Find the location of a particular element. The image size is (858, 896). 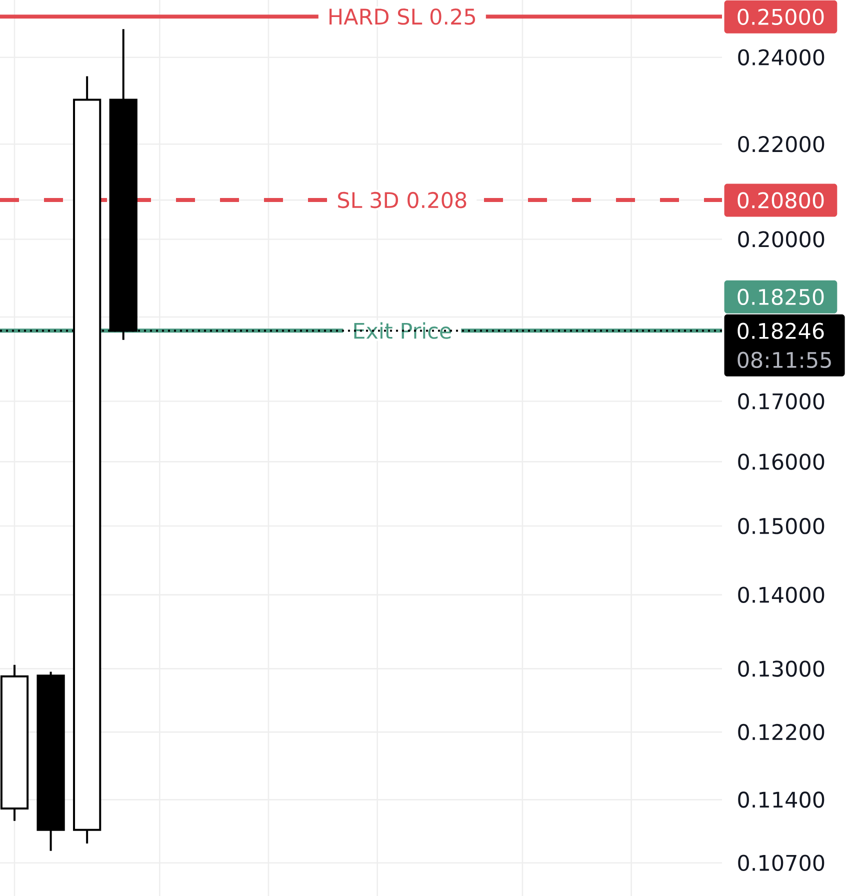

y-tick-label: 0.24000 is located at coordinates (781, 57).